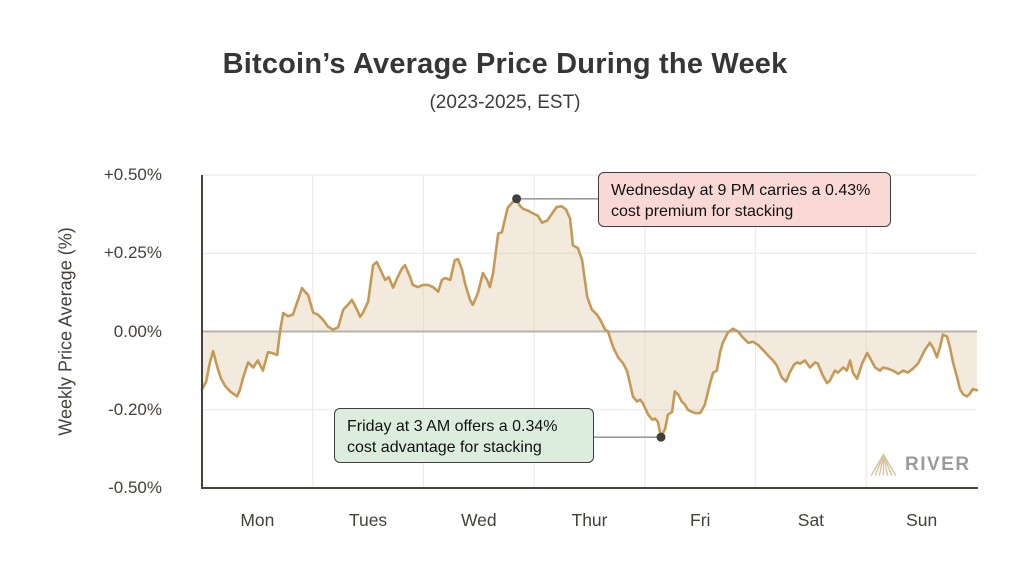  I want to click on x-tick-label: Sun, so click(922, 520).